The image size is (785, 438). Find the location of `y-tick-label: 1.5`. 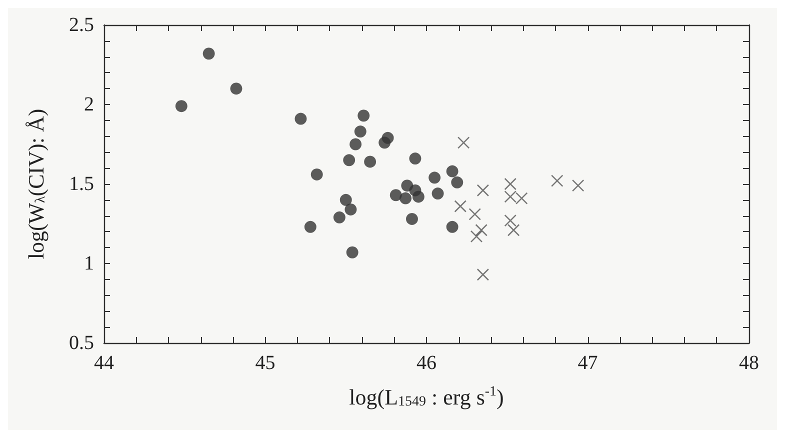

y-tick-label: 1.5 is located at coordinates (81, 184).